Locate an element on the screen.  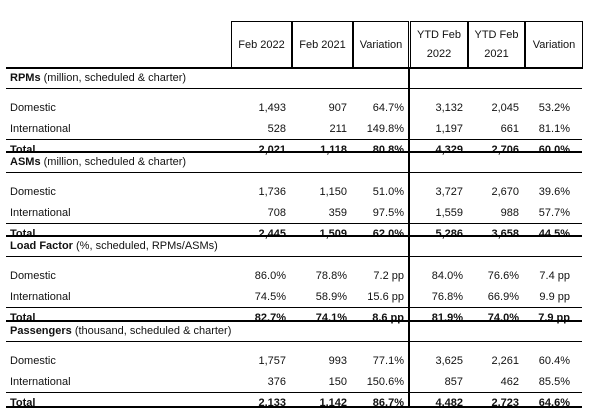
column-header: YTD Feb 2022 is located at coordinates (439, 45).